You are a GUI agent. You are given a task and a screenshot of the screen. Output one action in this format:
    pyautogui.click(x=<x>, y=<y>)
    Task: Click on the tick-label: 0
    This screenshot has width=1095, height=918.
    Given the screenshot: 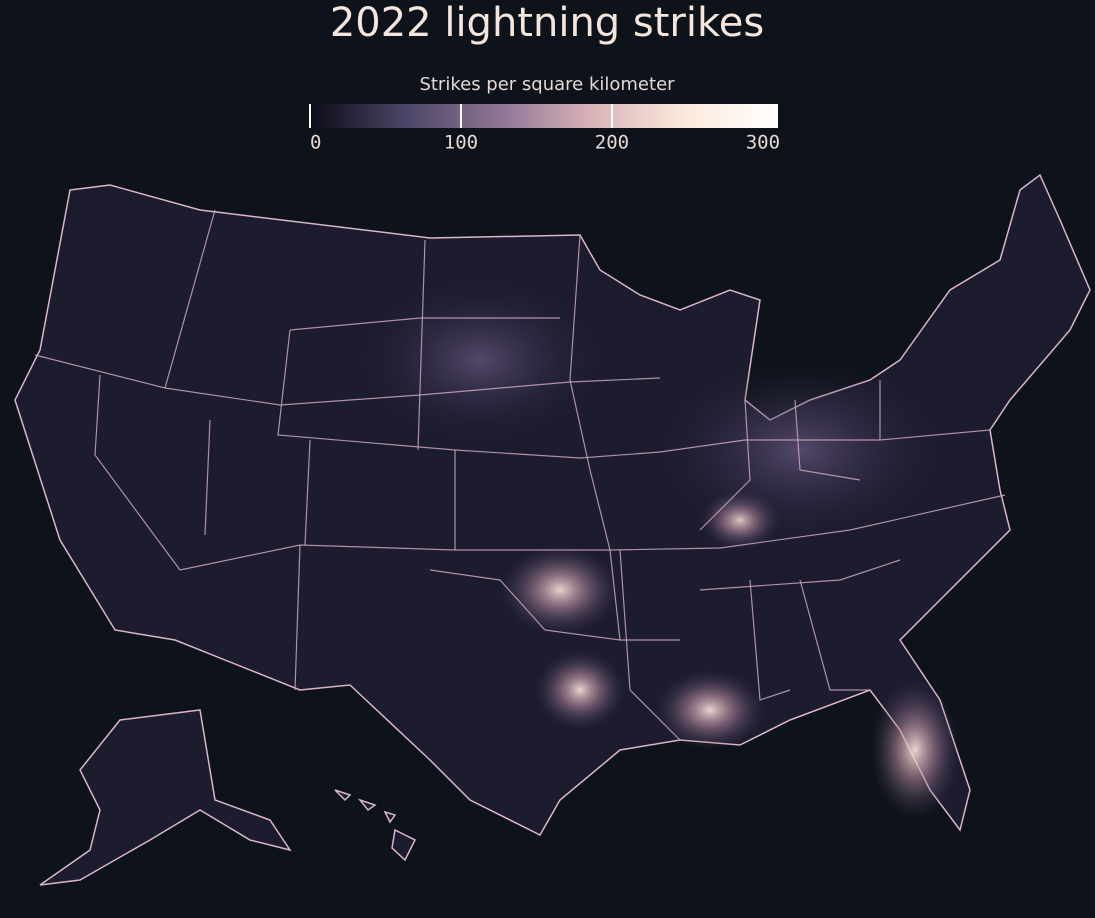 What is the action you would take?
    pyautogui.click(x=315, y=143)
    